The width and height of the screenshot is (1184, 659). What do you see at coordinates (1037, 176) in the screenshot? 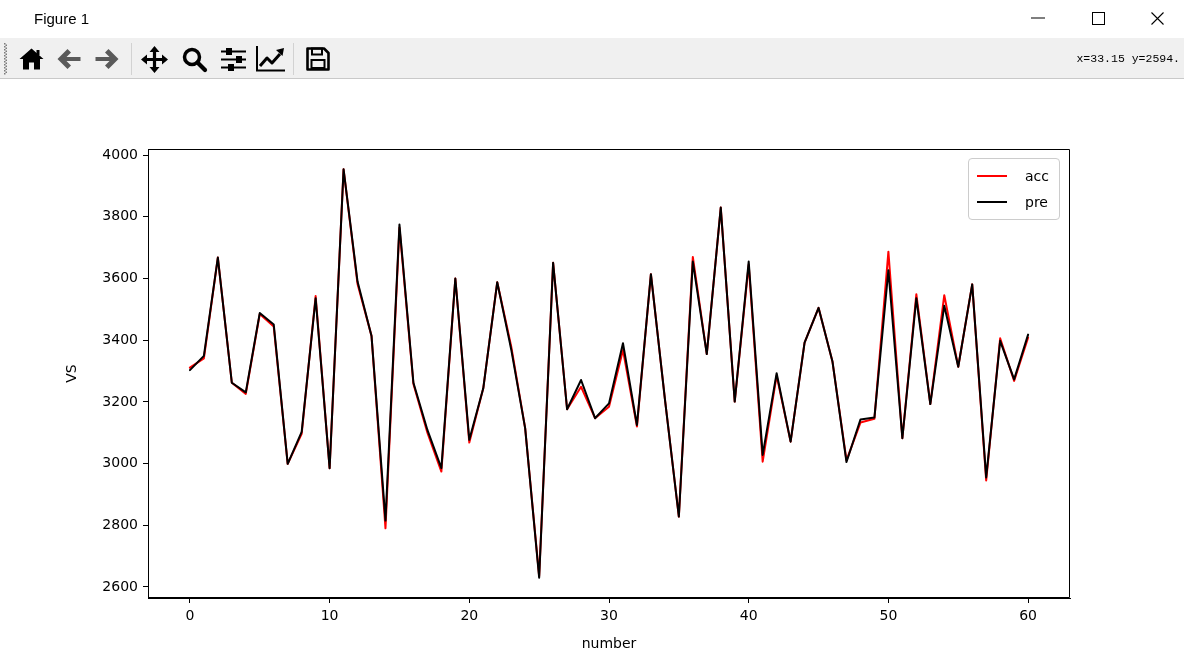
I see `legend-label: acc` at bounding box center [1037, 176].